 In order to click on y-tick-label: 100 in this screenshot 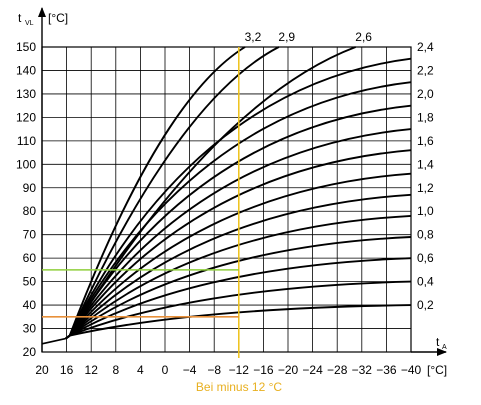, I will do `click(26, 164)`.